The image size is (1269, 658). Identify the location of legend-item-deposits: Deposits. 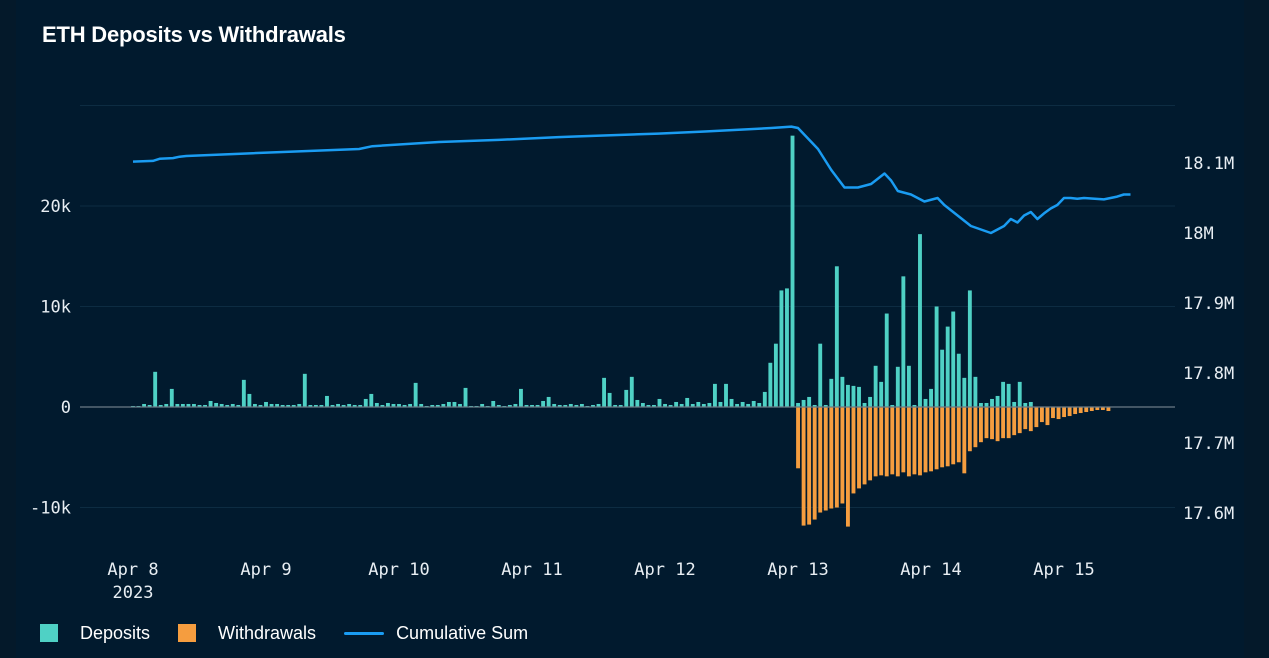
(95, 633).